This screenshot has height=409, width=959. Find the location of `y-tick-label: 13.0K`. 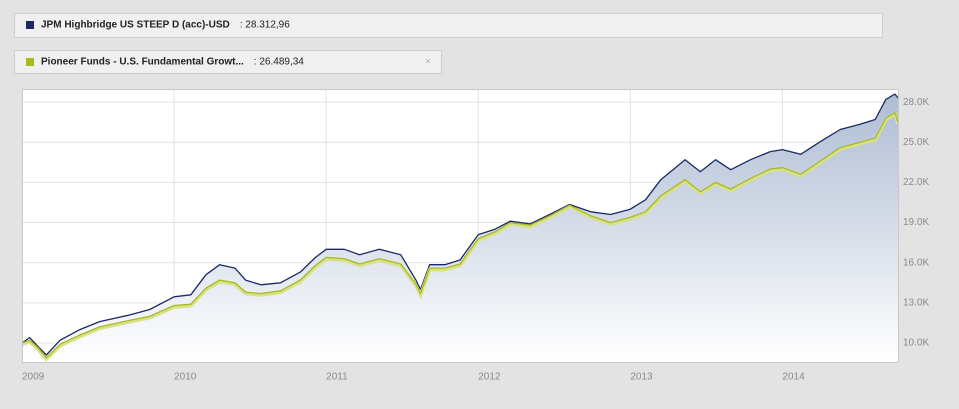

y-tick-label: 13.0K is located at coordinates (916, 302).